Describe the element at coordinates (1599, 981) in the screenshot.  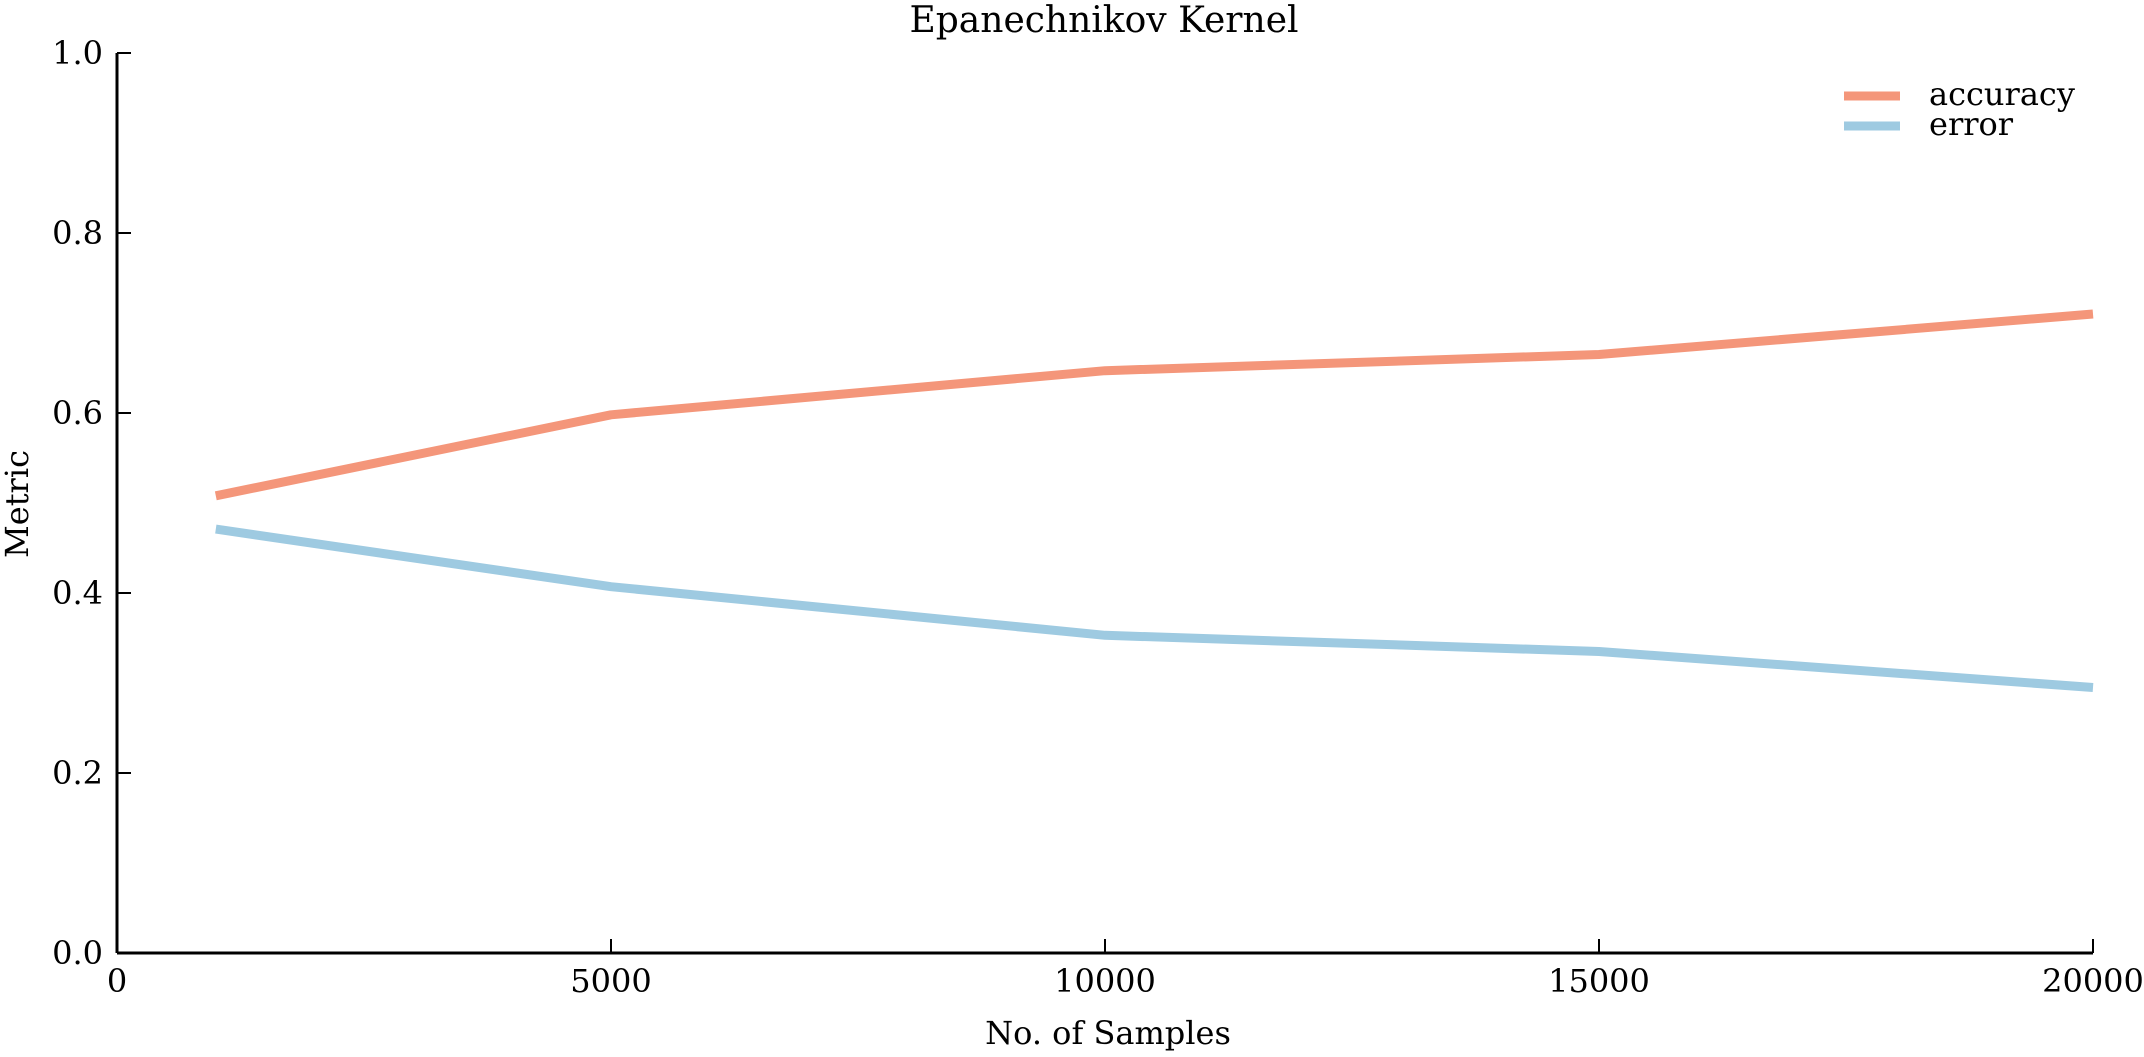
I see `x-tick-label: 15000` at that location.